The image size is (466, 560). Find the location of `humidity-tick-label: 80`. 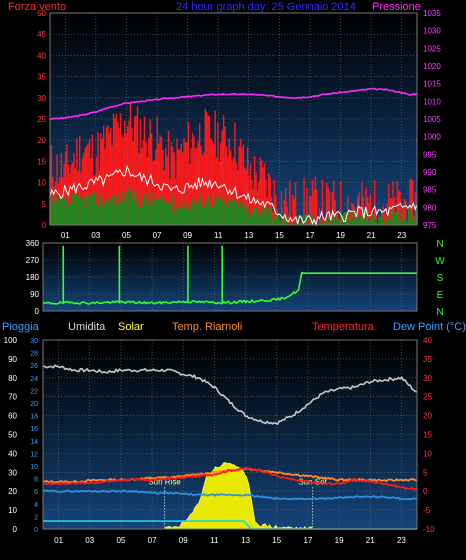

humidity-tick-label: 80 is located at coordinates (12, 378).